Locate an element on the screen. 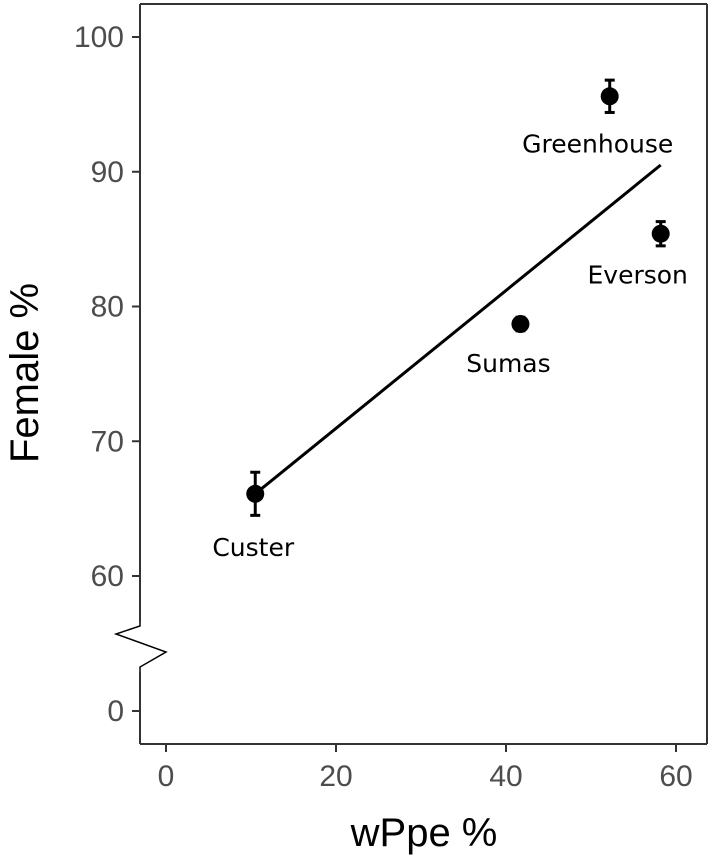 The image size is (711, 859). point-custer is located at coordinates (255, 493).